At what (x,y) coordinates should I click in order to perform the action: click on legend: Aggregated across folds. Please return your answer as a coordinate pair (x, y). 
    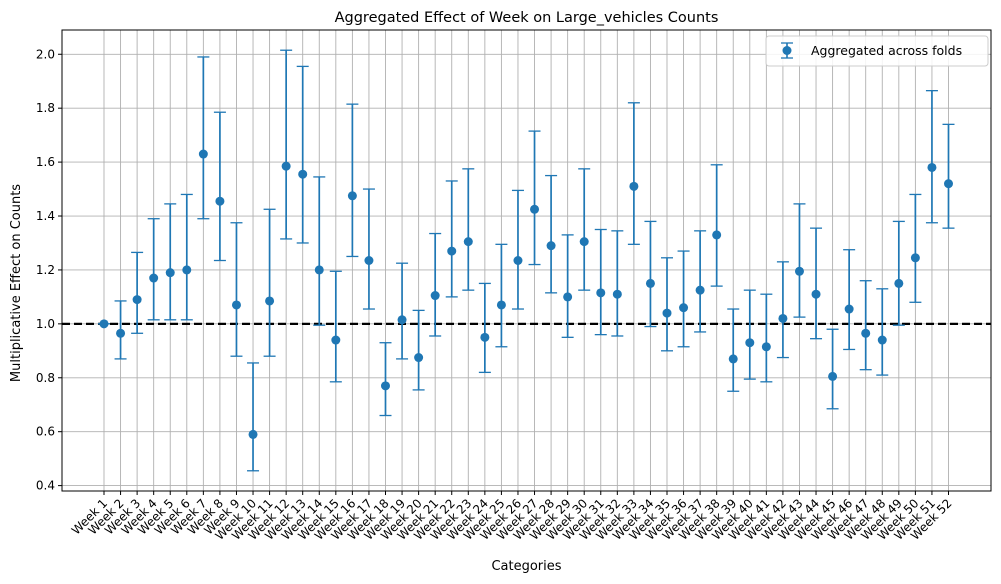
    Looking at the image, I should click on (877, 51).